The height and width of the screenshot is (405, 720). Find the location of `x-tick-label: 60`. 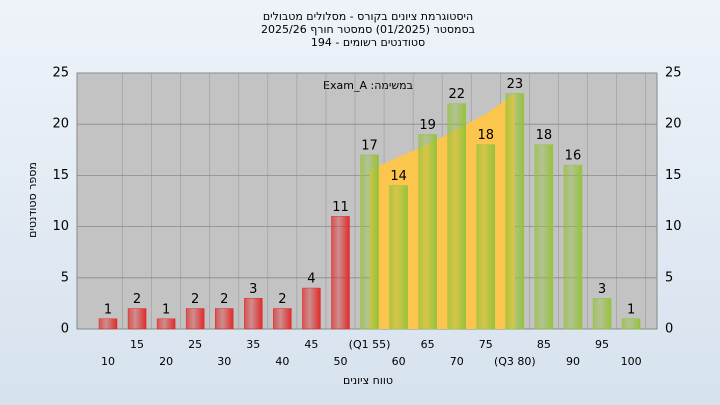

x-tick-label: 60 is located at coordinates (399, 361).